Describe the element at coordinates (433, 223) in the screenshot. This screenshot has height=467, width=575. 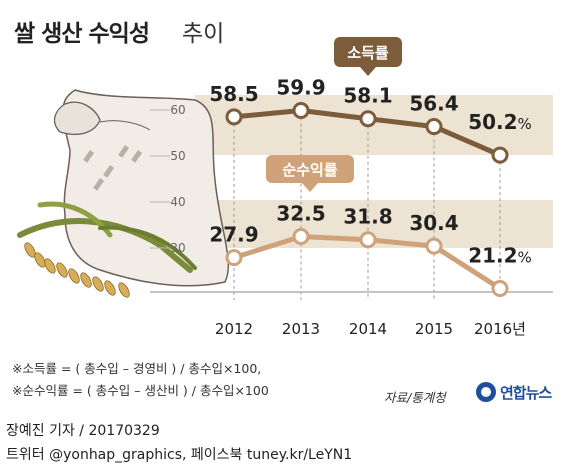
I see `data-label-net: 30.4` at that location.